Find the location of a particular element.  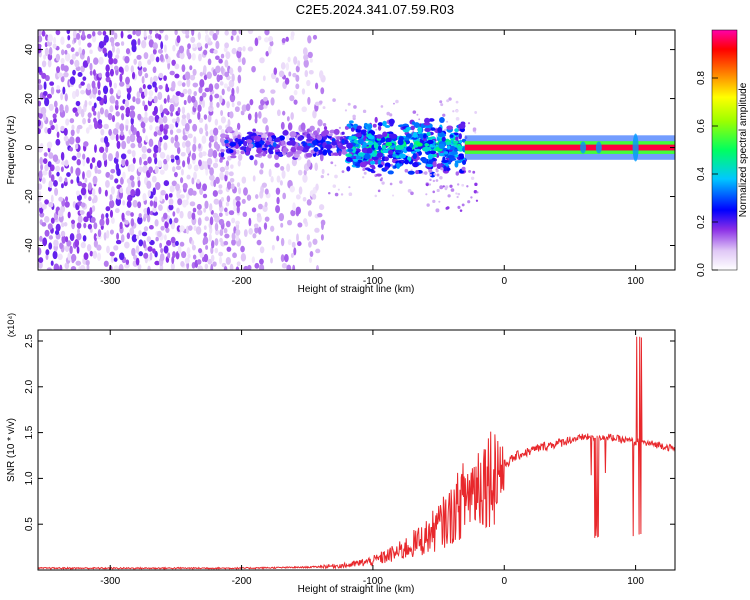

x-tick-label: 0 is located at coordinates (504, 581).